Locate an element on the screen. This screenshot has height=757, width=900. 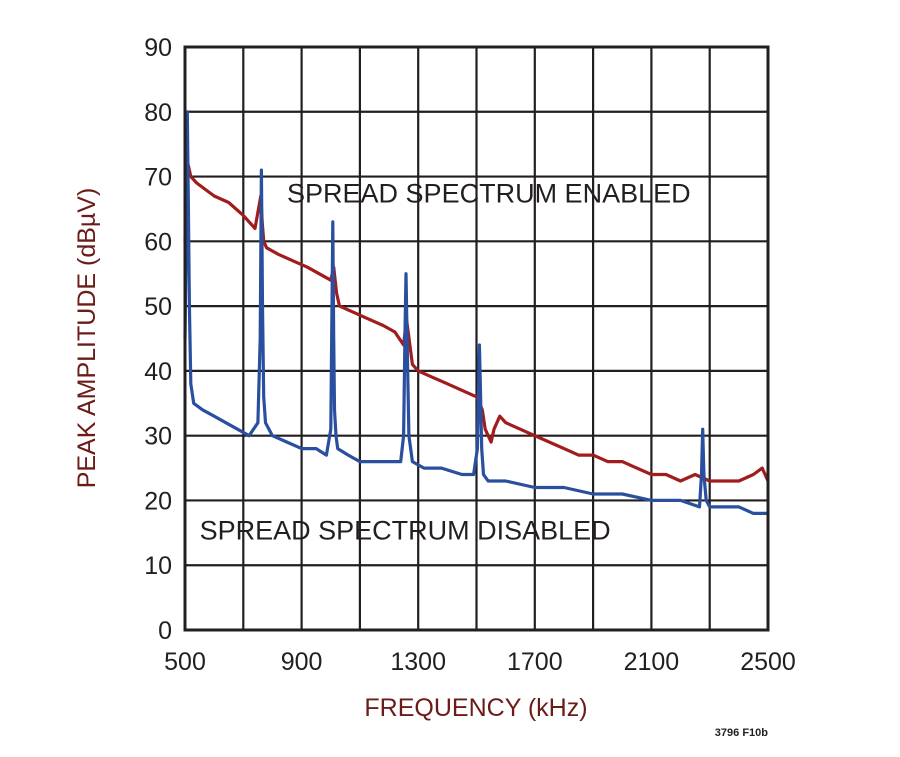
x-tick-label: 2100 is located at coordinates (652, 662).